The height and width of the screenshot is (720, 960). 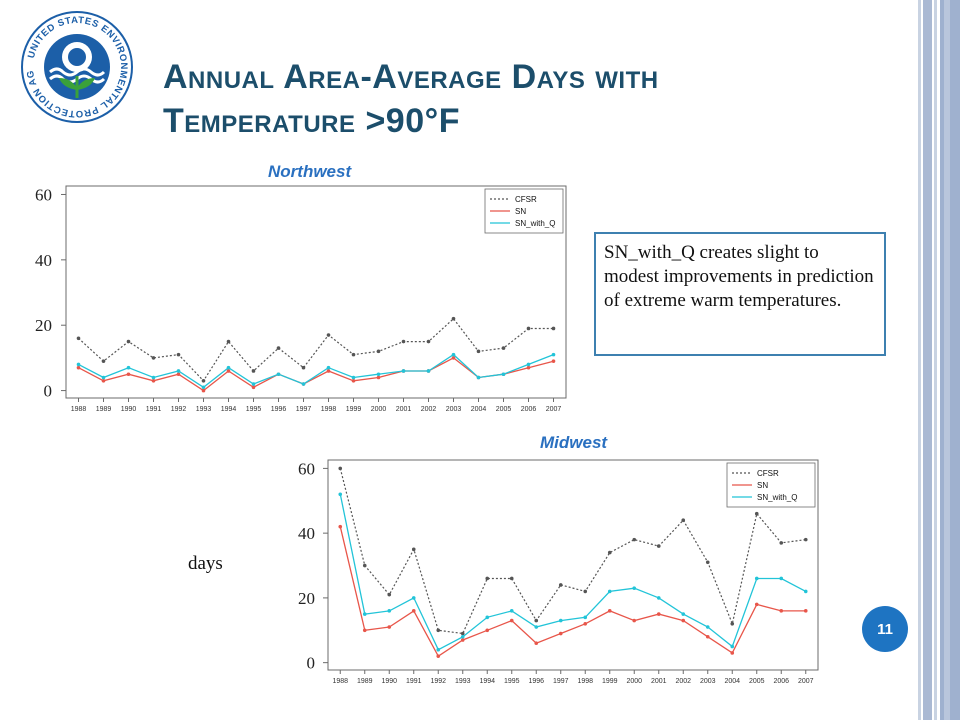 What do you see at coordinates (634, 681) in the screenshot?
I see `x-tick-label: 2000` at bounding box center [634, 681].